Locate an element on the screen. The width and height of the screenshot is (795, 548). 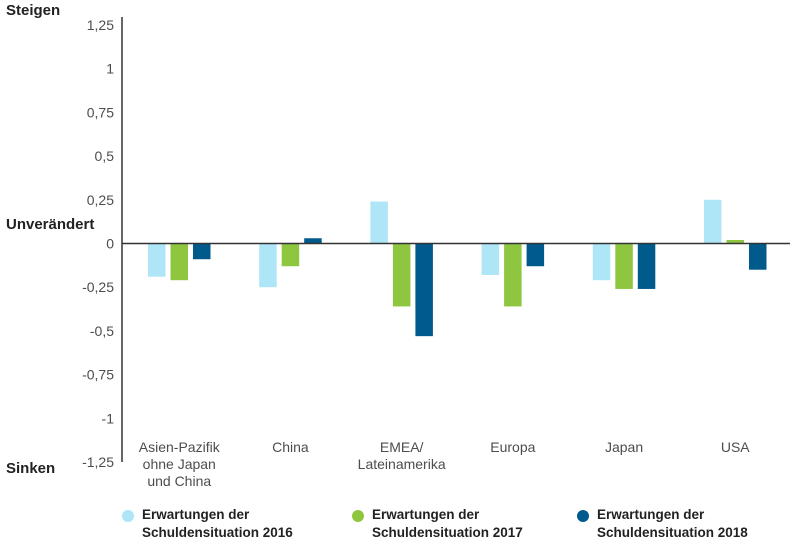
y-tick-label: -0,75 is located at coordinates (98, 375).